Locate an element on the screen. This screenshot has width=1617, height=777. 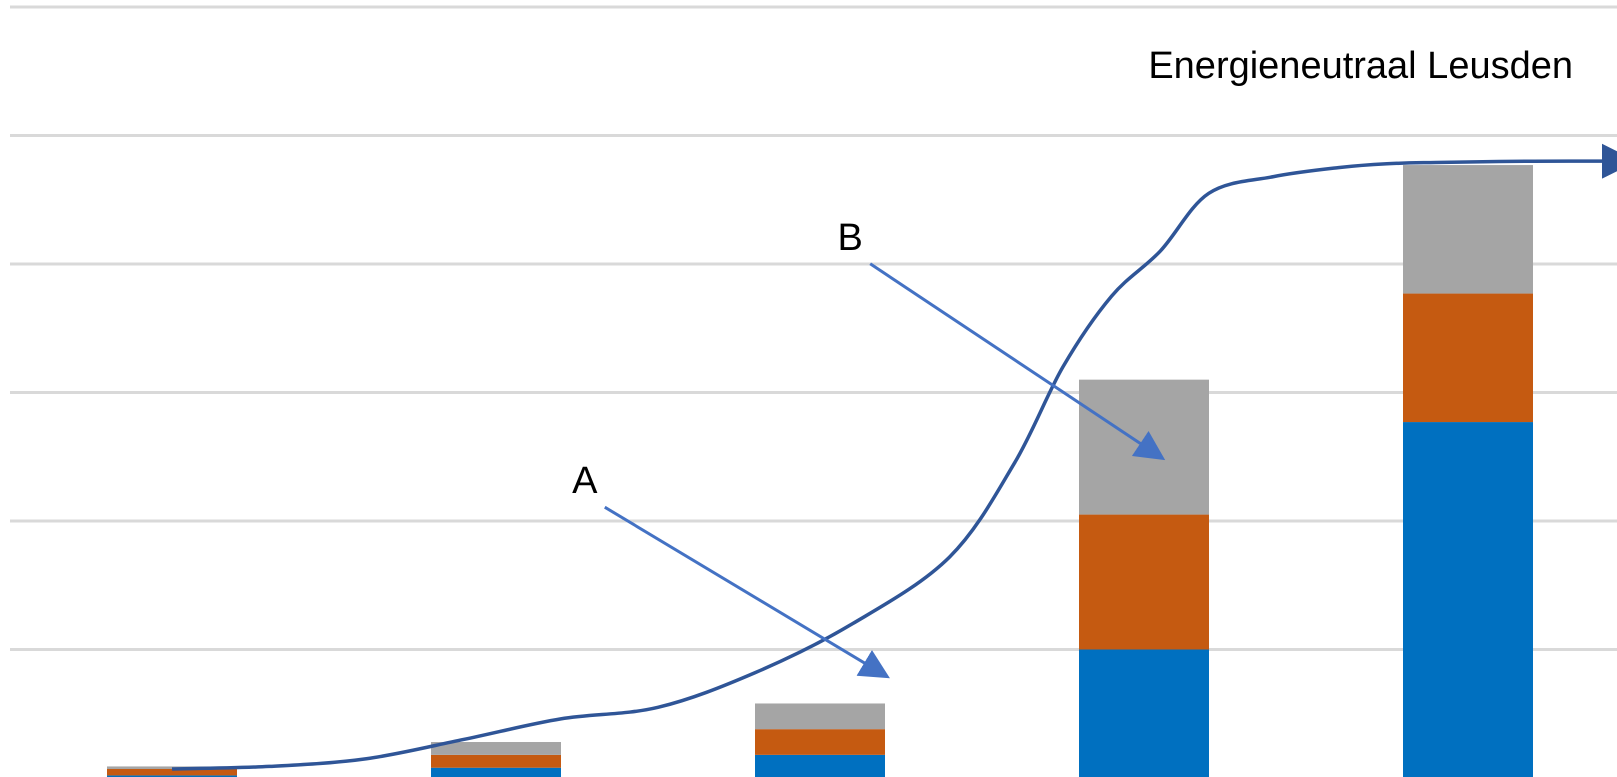
chart-title: Energieneutraal Leusden is located at coordinates (1360, 66).